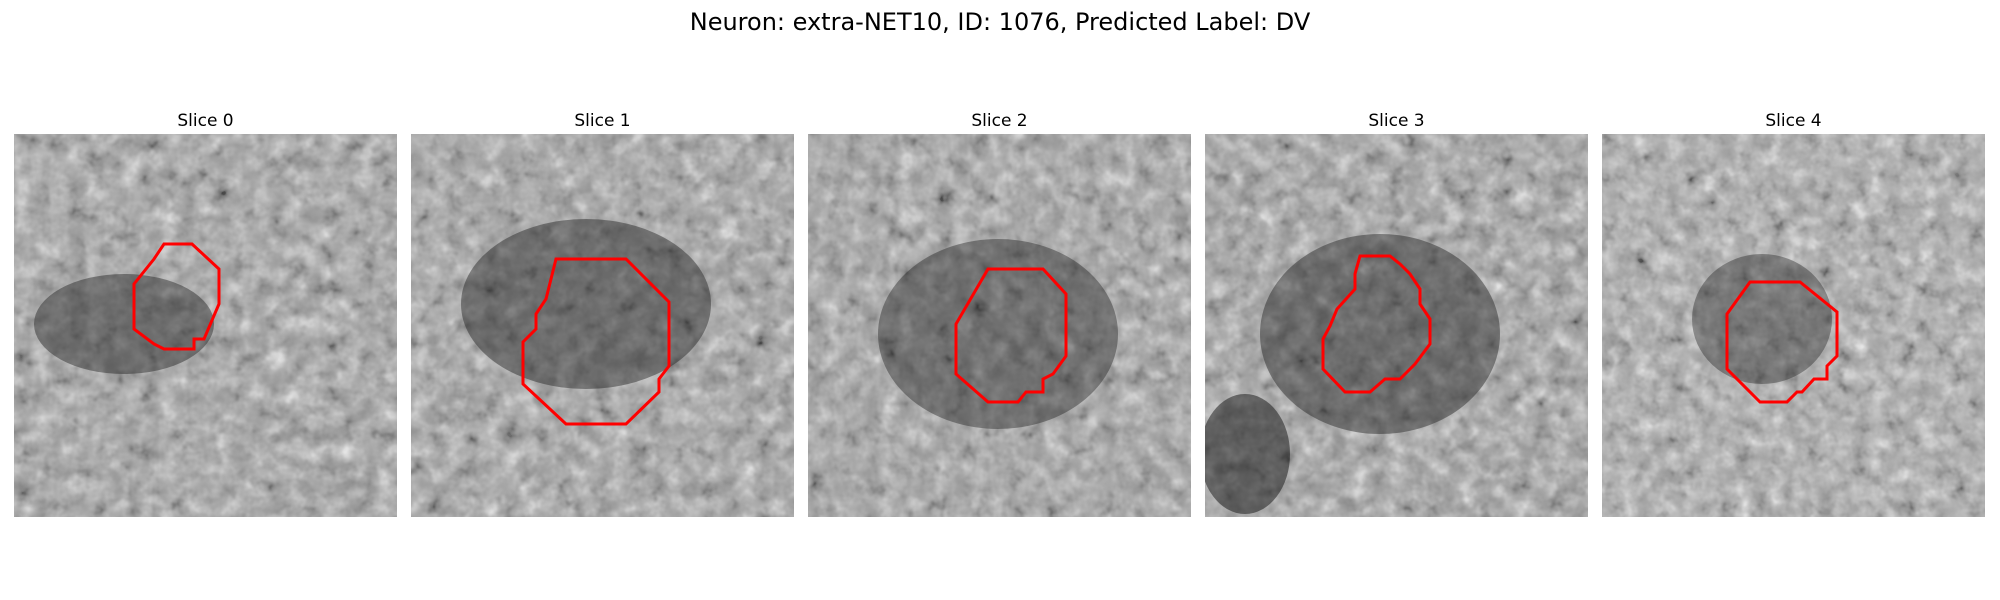 The width and height of the screenshot is (2000, 600). I want to click on slice-panel-3: Slice 3, so click(1396, 312).